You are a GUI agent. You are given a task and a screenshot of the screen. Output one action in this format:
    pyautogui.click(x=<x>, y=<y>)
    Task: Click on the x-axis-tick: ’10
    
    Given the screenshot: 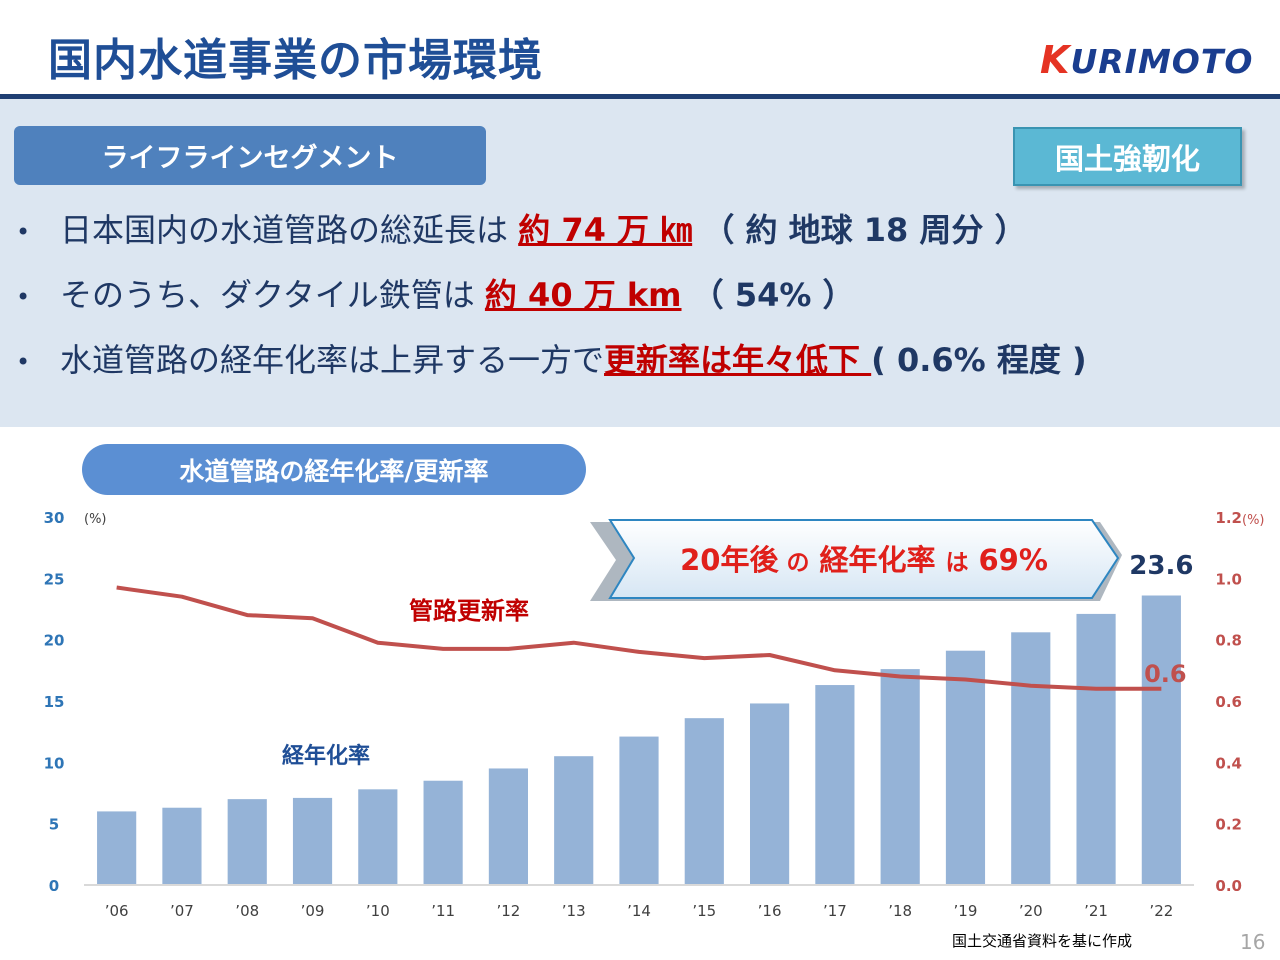 What is the action you would take?
    pyautogui.click(x=378, y=911)
    